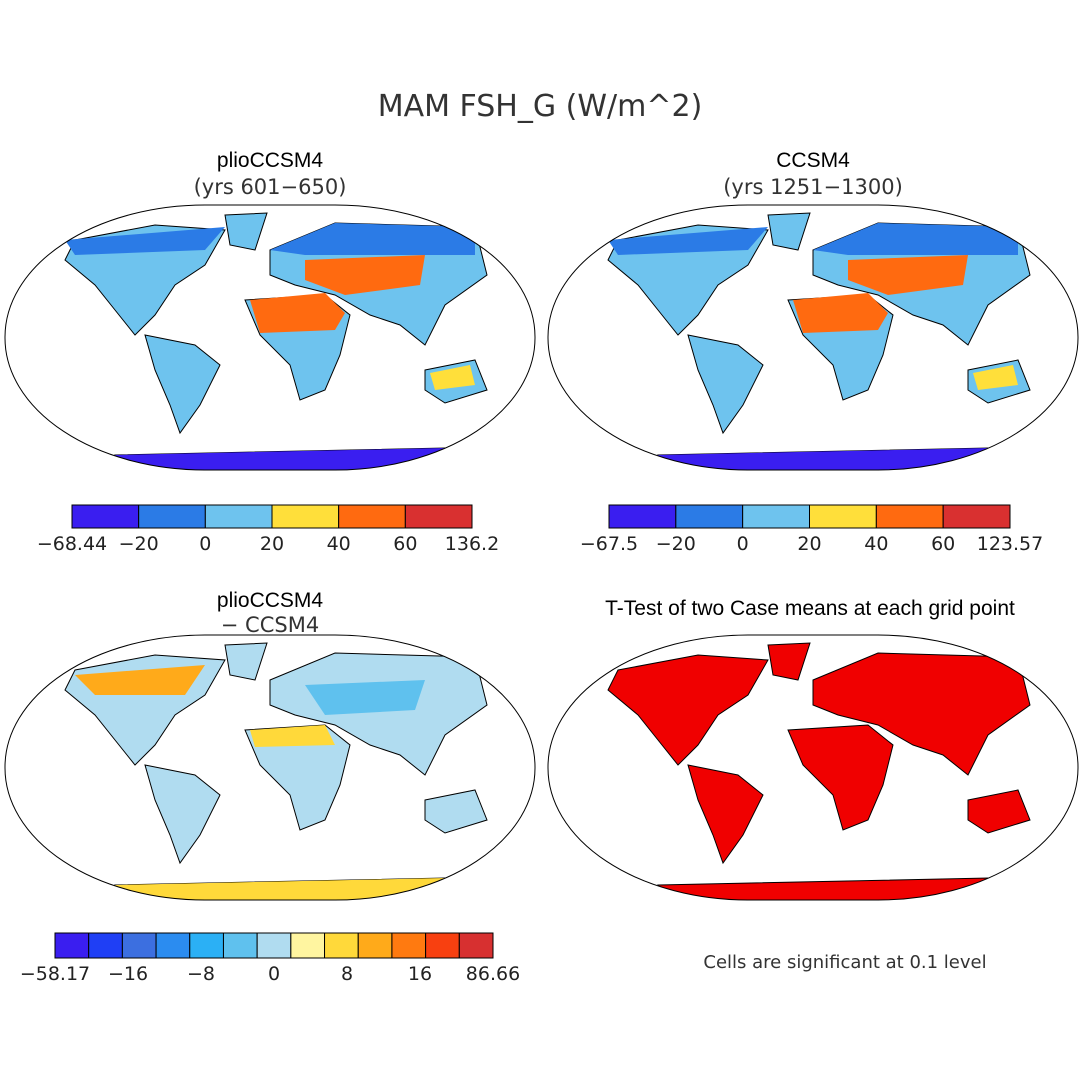  Describe the element at coordinates (201, 974) in the screenshot. I see `colorbar-label: −8` at that location.